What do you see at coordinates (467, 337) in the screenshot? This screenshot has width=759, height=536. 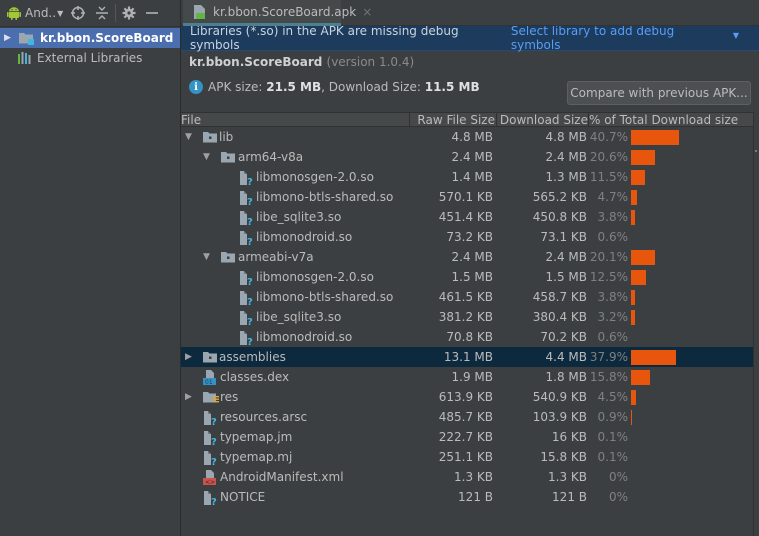 I see `table-row: ? libmonodroid.so 70.8 KB 70.2 KB 0.6%` at bounding box center [467, 337].